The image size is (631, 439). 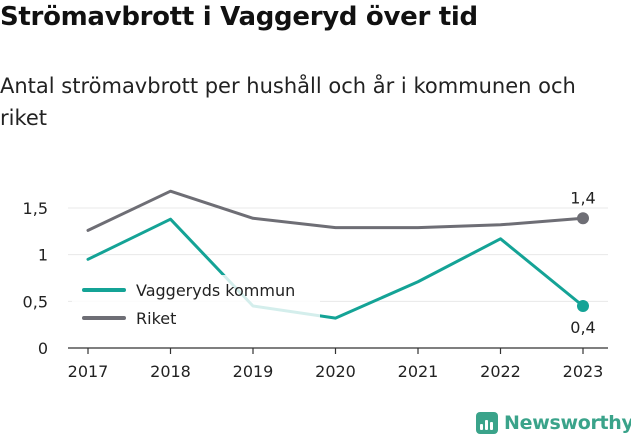 What do you see at coordinates (253, 371) in the screenshot?
I see `x-tick-label: 2019` at bounding box center [253, 371].